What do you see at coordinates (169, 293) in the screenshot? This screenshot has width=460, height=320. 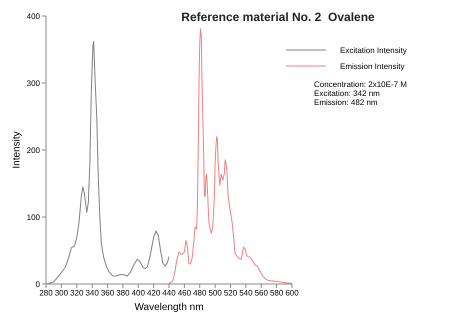 I see `x-tick-label: 440` at bounding box center [169, 293].